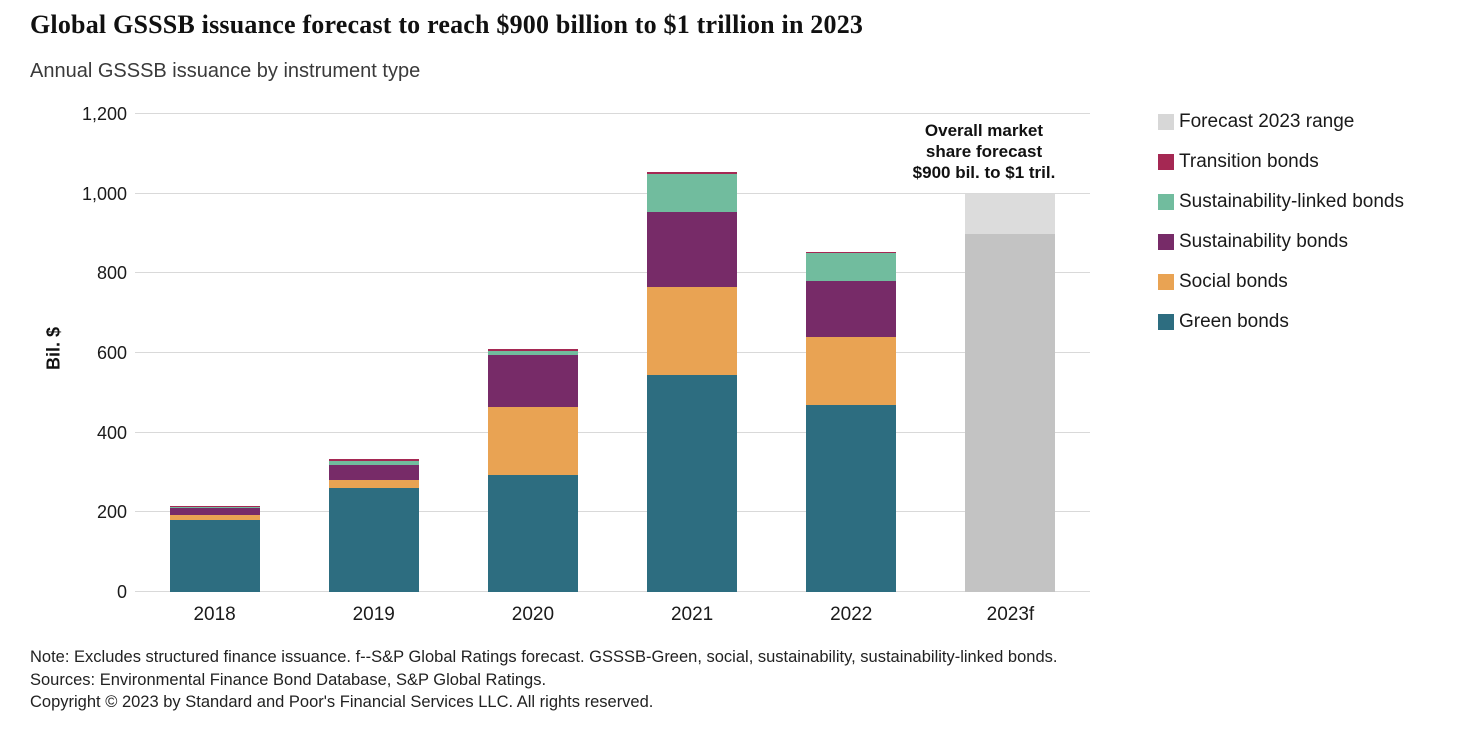  I want to click on chart-subtitle: Annual GSSSB issuance by instrument type, so click(225, 71).